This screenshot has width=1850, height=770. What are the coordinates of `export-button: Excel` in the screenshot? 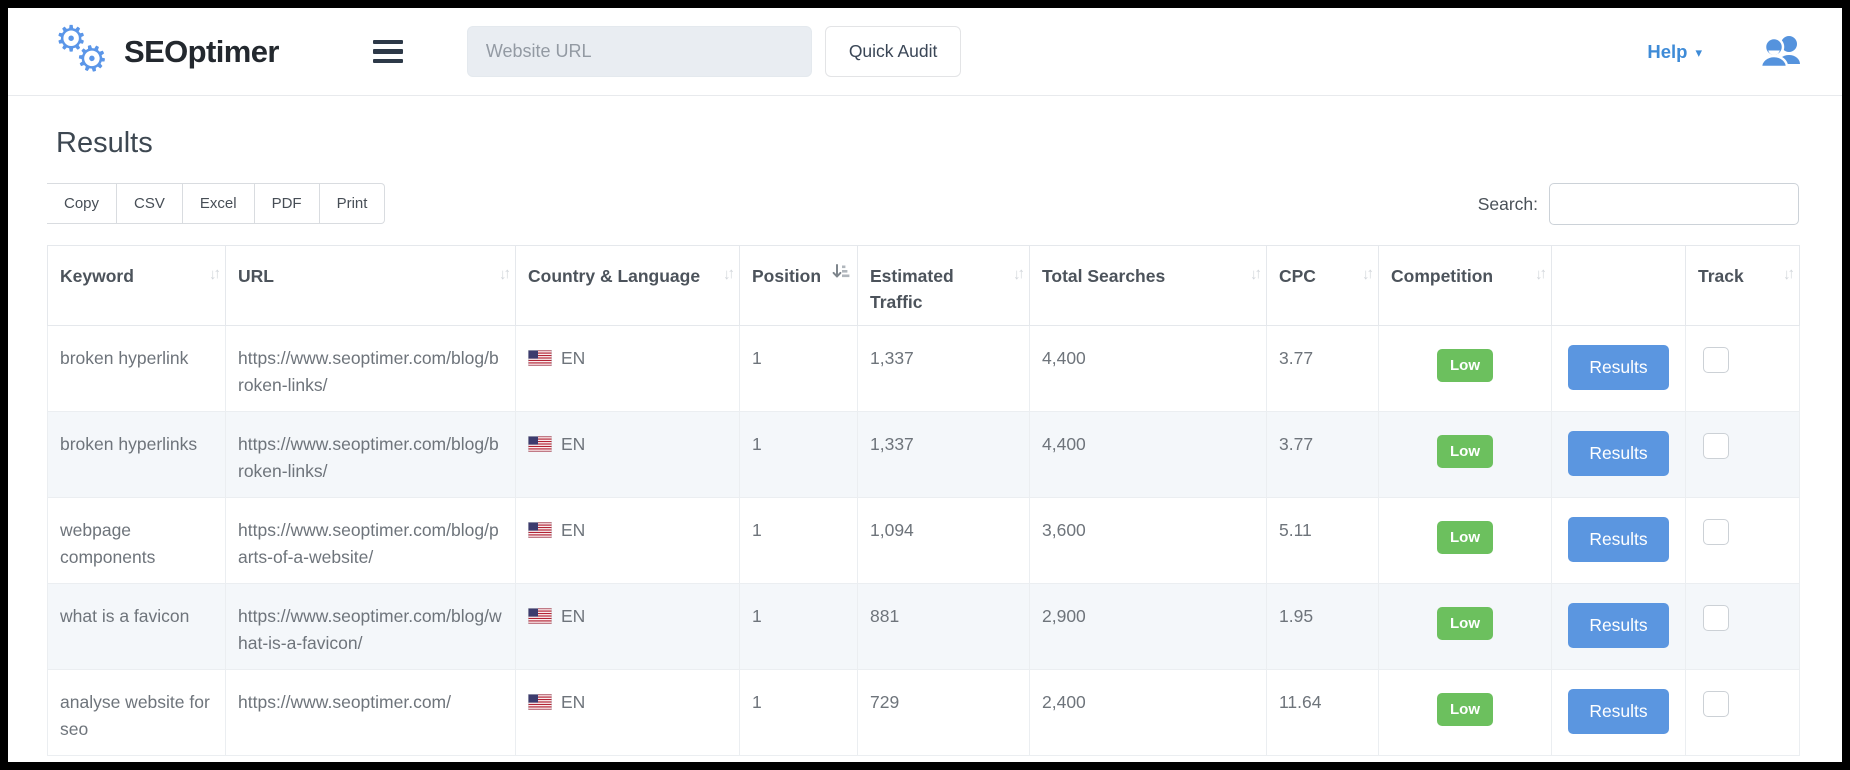 It's located at (218, 203).